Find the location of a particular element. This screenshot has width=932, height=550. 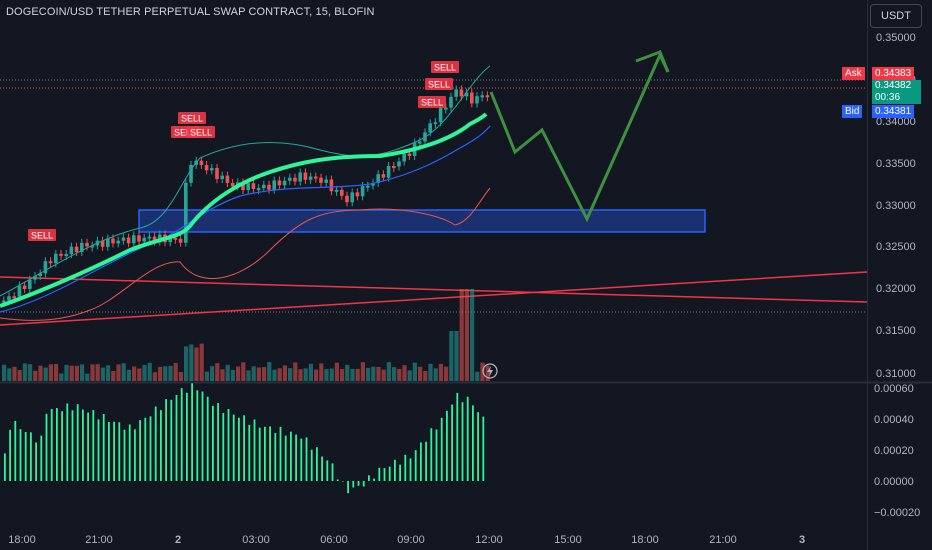

last-price-box: 0.34382 00:36 is located at coordinates (896, 92).